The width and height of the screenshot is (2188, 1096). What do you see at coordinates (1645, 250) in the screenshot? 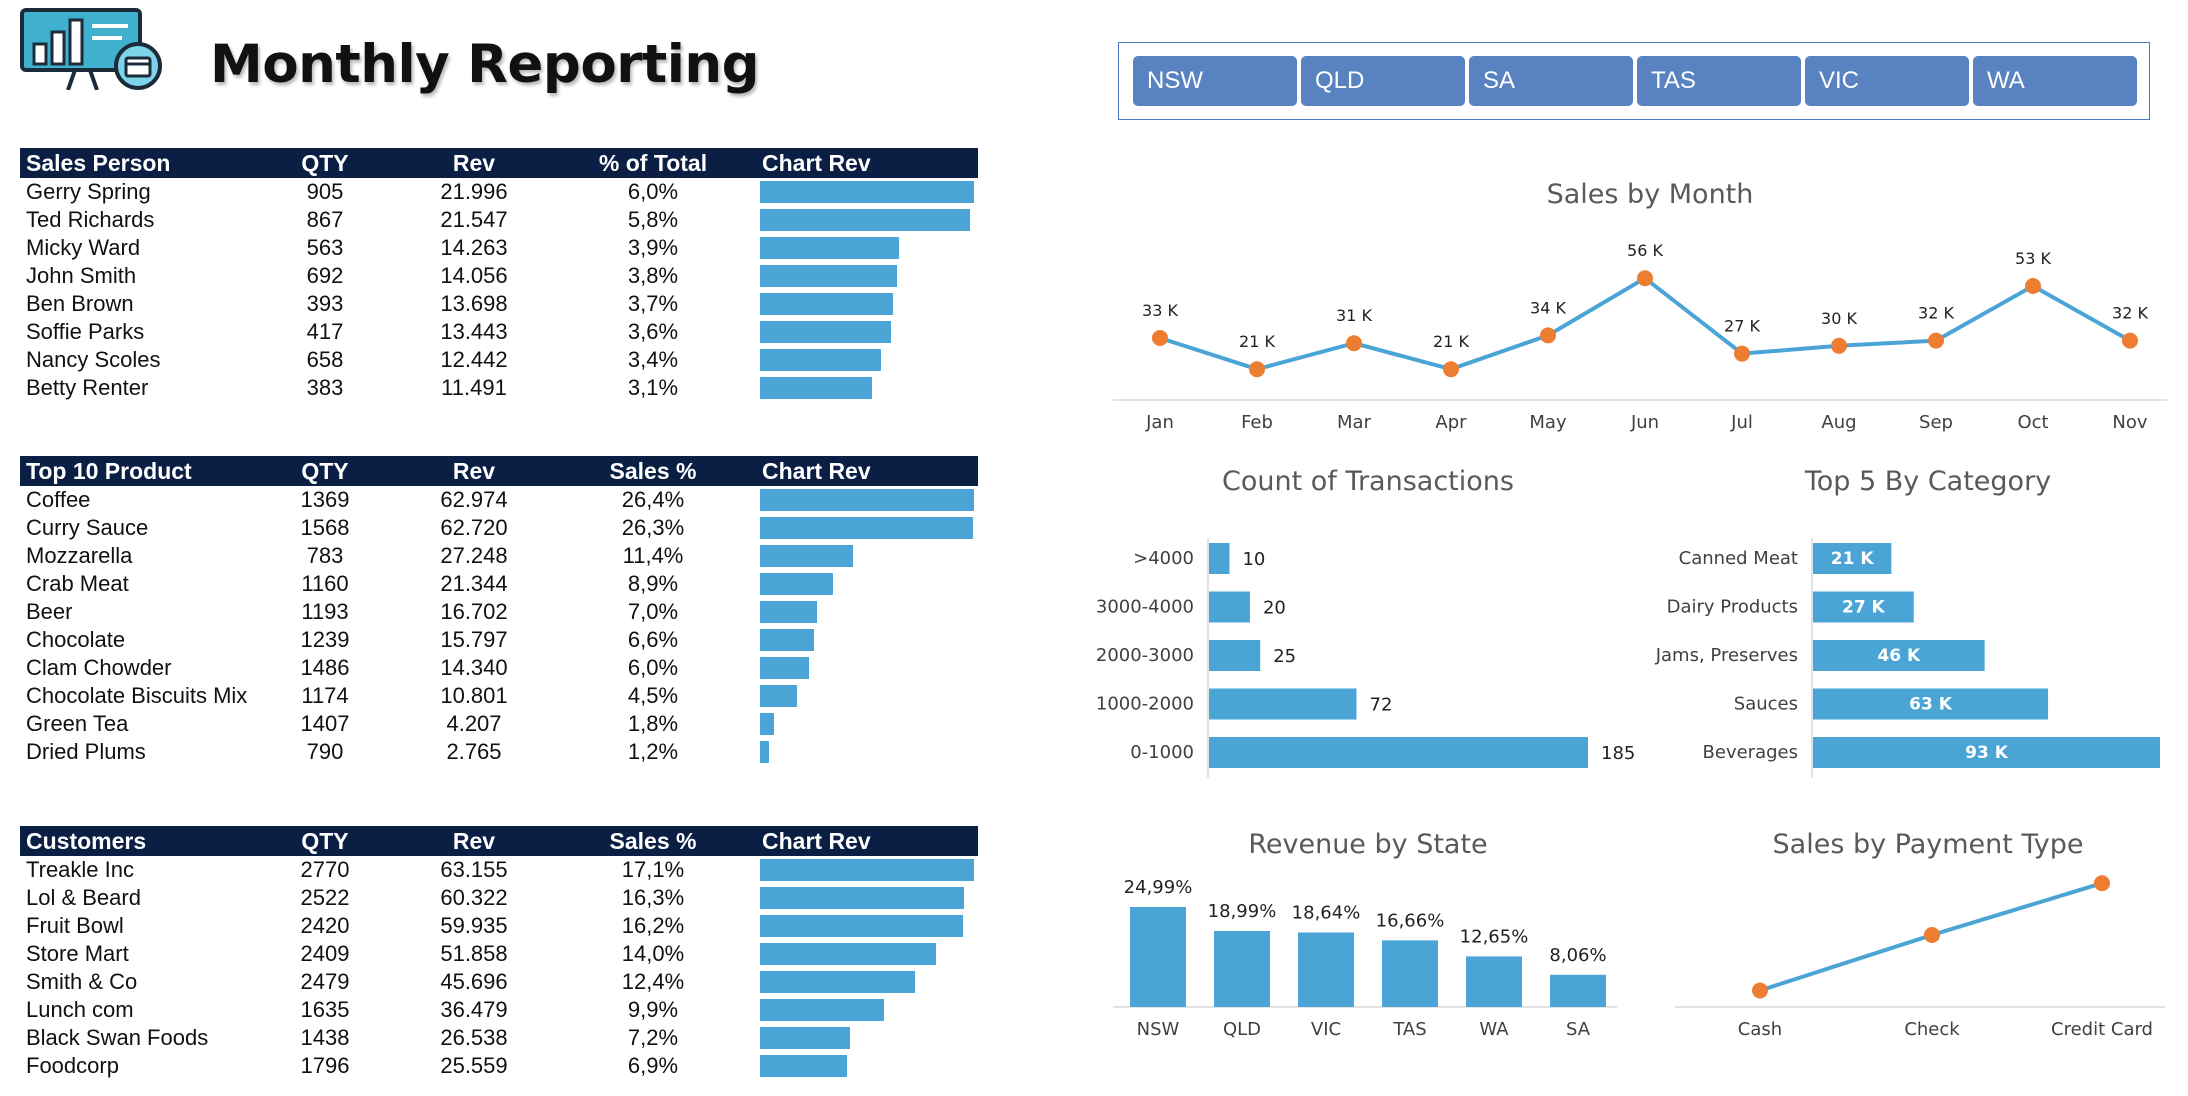
I see `data-label: 56 K` at bounding box center [1645, 250].